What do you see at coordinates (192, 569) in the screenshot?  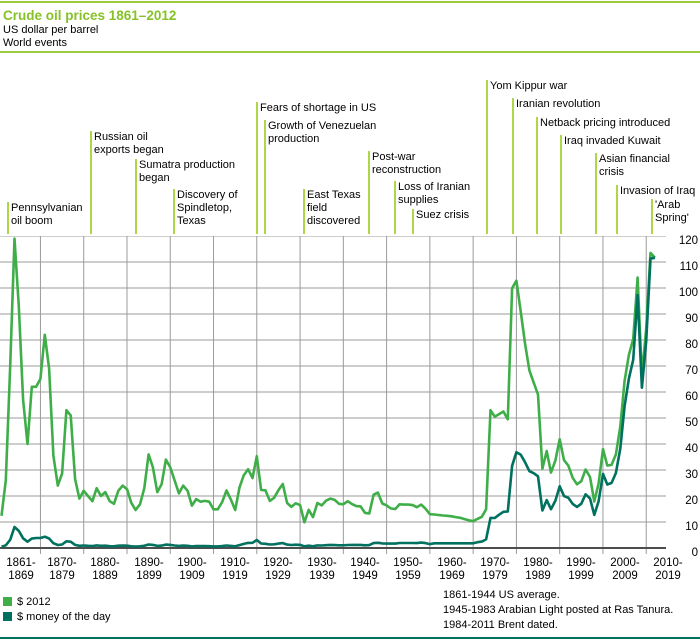 I see `x-tick-label: 1900- 1909` at bounding box center [192, 569].